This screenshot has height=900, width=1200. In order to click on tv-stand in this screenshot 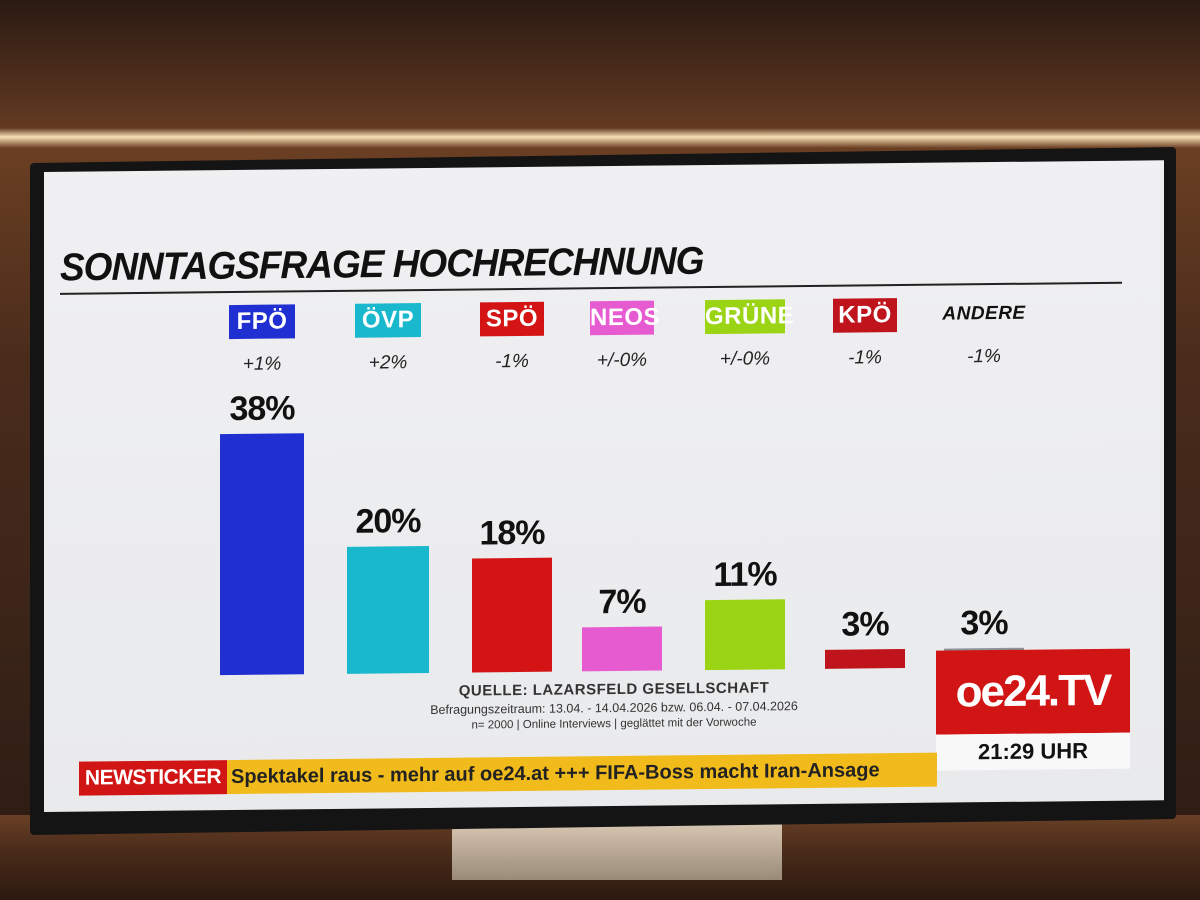, I will do `click(617, 850)`.